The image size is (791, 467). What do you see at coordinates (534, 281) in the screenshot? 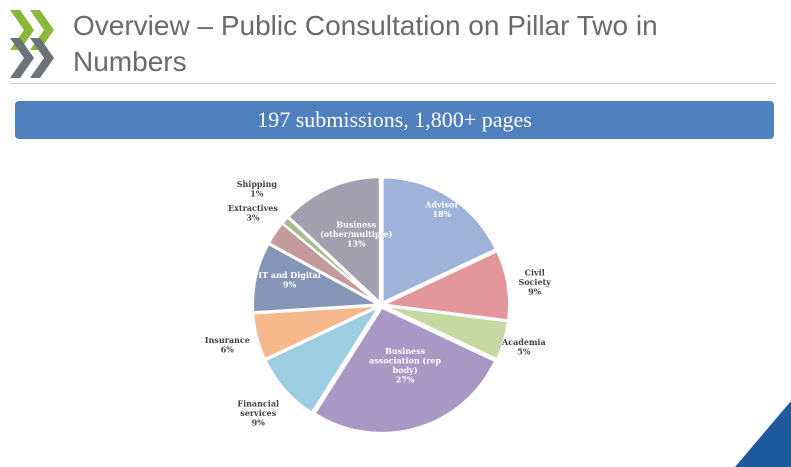
I see `pie-label-civil-society: Civil Society 9%` at bounding box center [534, 281].